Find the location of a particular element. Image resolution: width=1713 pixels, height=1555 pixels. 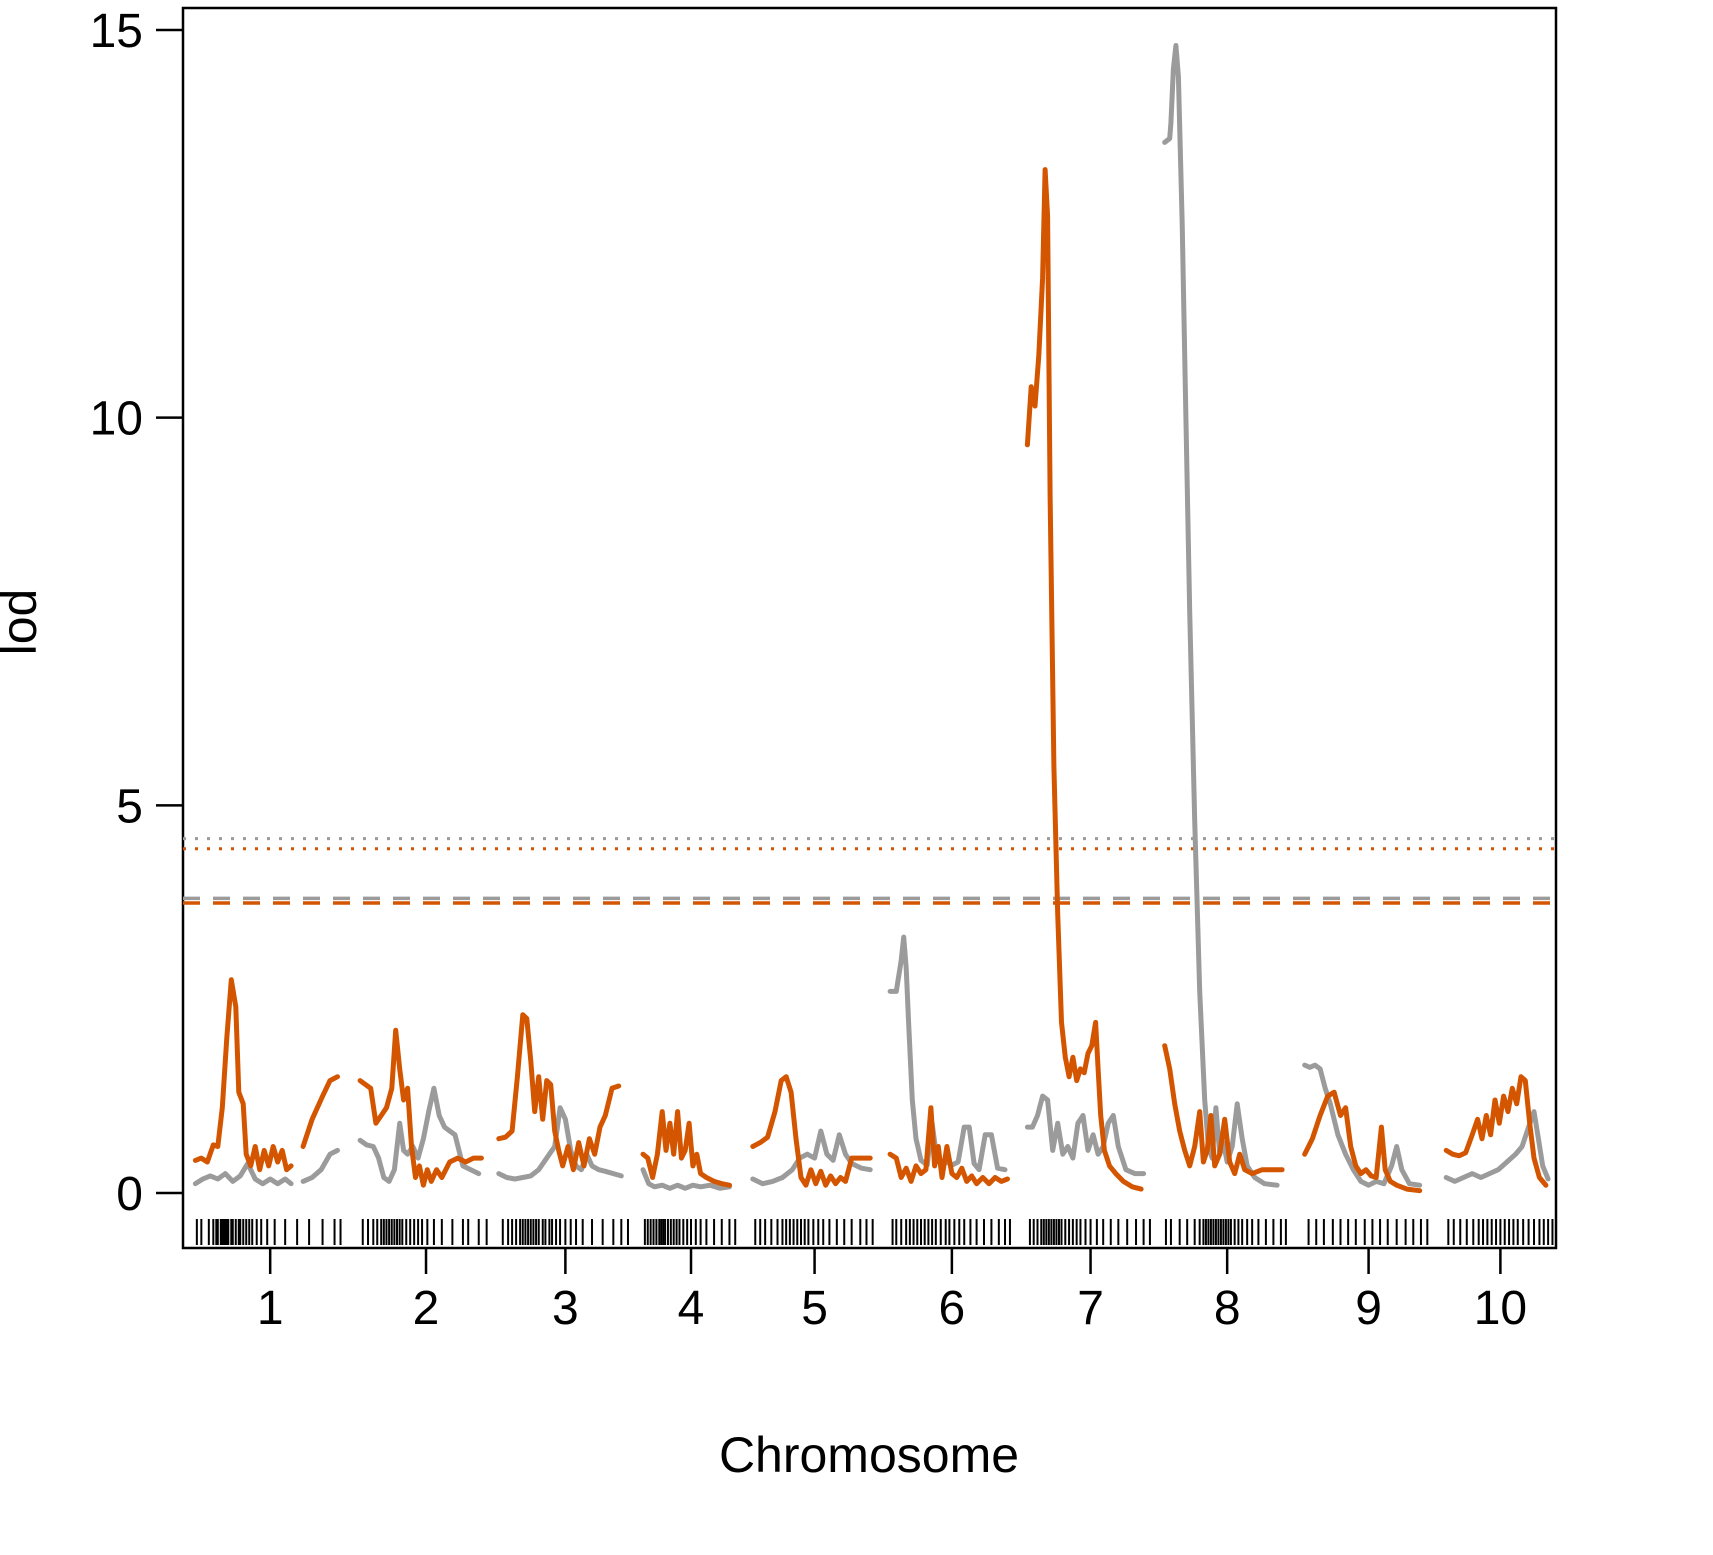

lod-curve-orange-chr2 is located at coordinates (420, 1107).